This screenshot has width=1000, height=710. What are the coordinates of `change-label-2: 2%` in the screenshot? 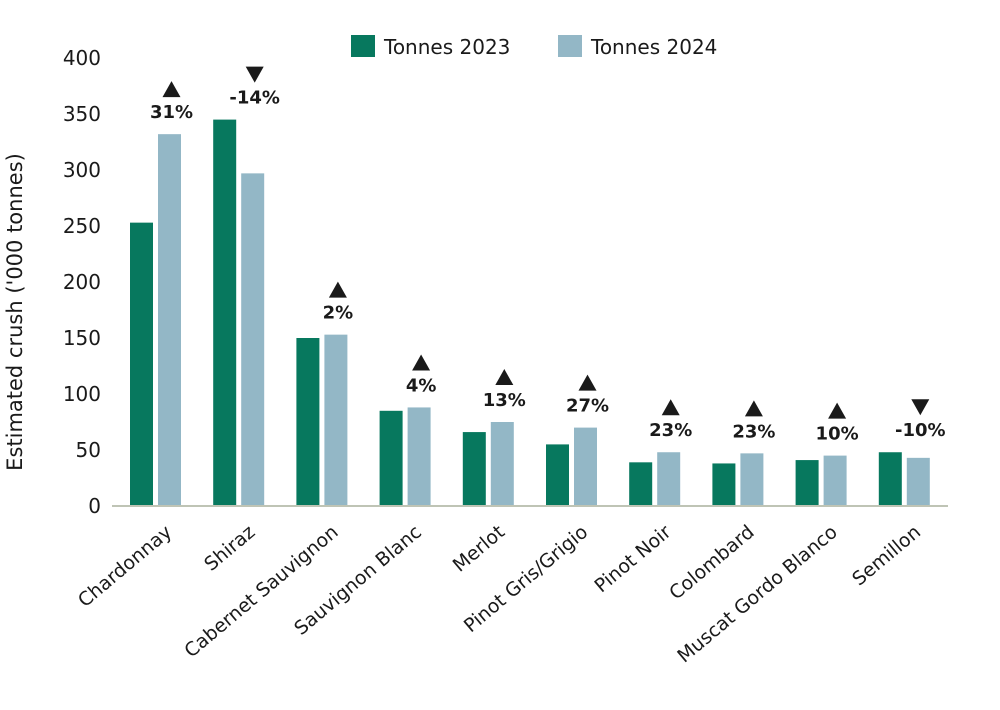 It's located at (338, 313).